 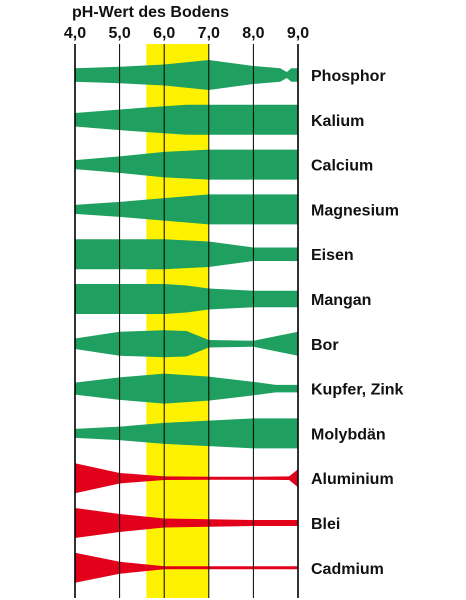 What do you see at coordinates (186, 388) in the screenshot?
I see `band-kupfer-zink` at bounding box center [186, 388].